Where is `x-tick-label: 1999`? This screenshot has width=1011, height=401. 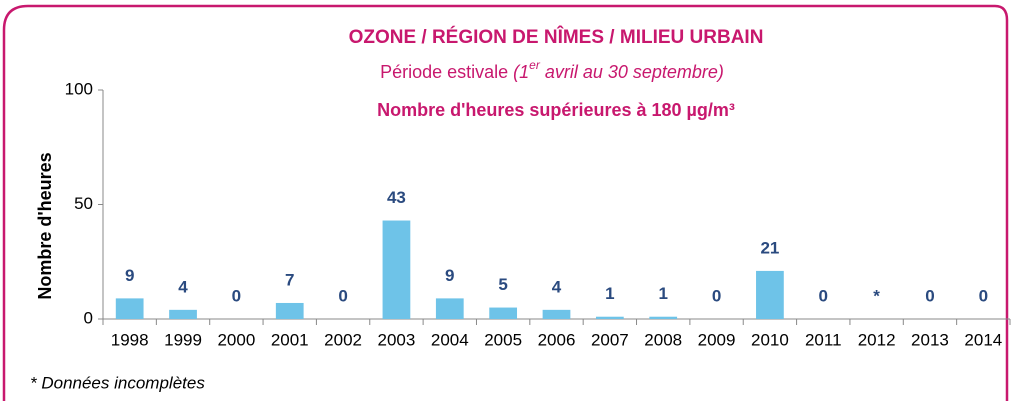
x-tick-label: 1999 is located at coordinates (183, 339).